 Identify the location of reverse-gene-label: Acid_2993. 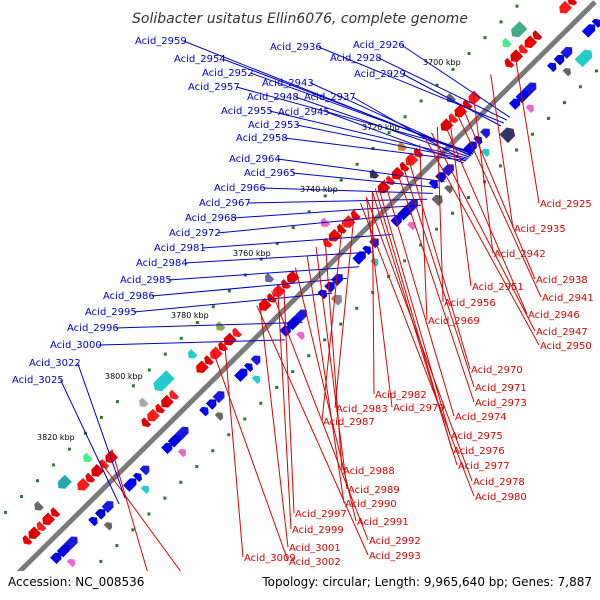
(395, 556).